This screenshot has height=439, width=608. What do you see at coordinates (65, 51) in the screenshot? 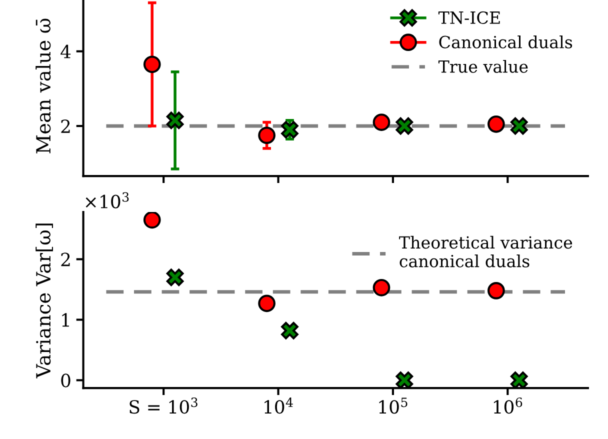
I see `y-tick-label: 4` at bounding box center [65, 51].